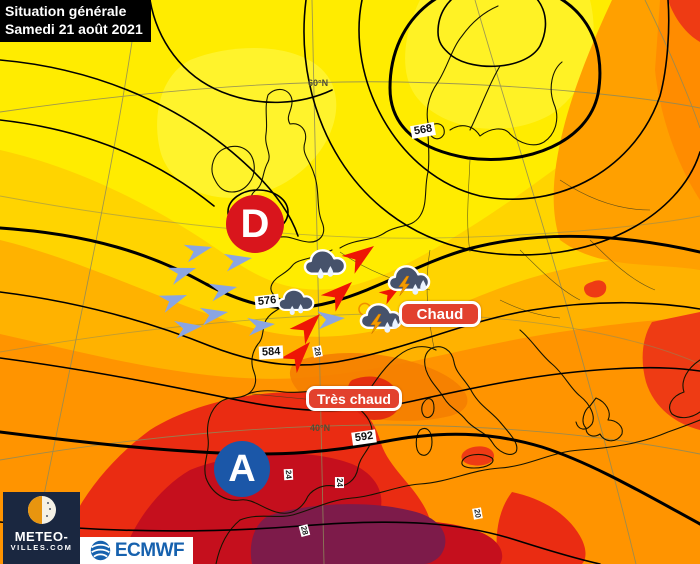 The height and width of the screenshot is (564, 700). I want to click on anticyclone-symbol: A, so click(242, 469).